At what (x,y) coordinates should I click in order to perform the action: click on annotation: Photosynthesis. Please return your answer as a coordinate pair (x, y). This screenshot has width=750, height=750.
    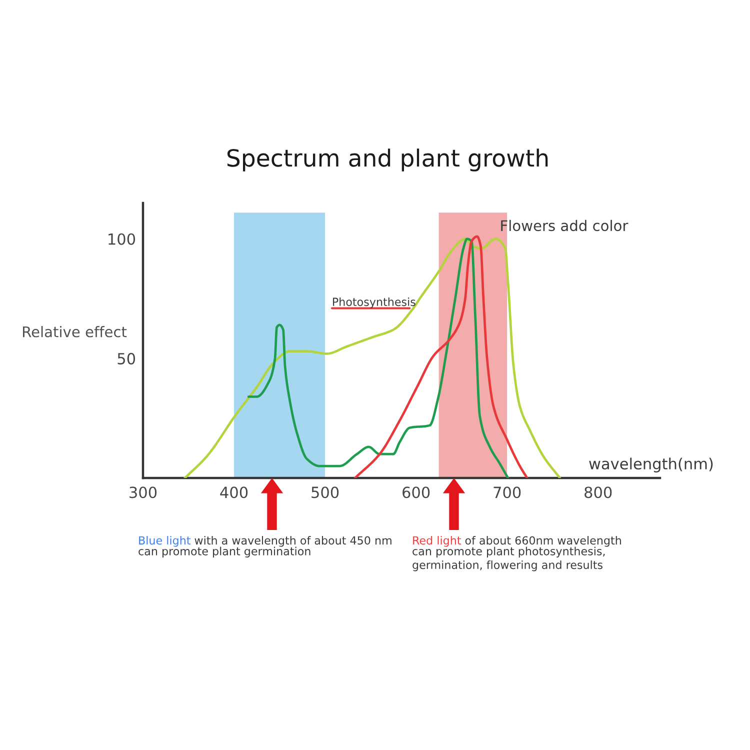
    Looking at the image, I should click on (374, 302).